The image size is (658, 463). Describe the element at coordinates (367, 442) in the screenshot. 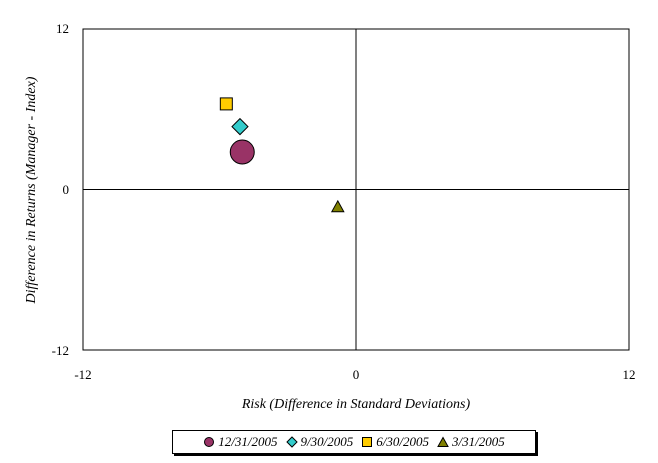

I see `legend-marker-square` at that location.